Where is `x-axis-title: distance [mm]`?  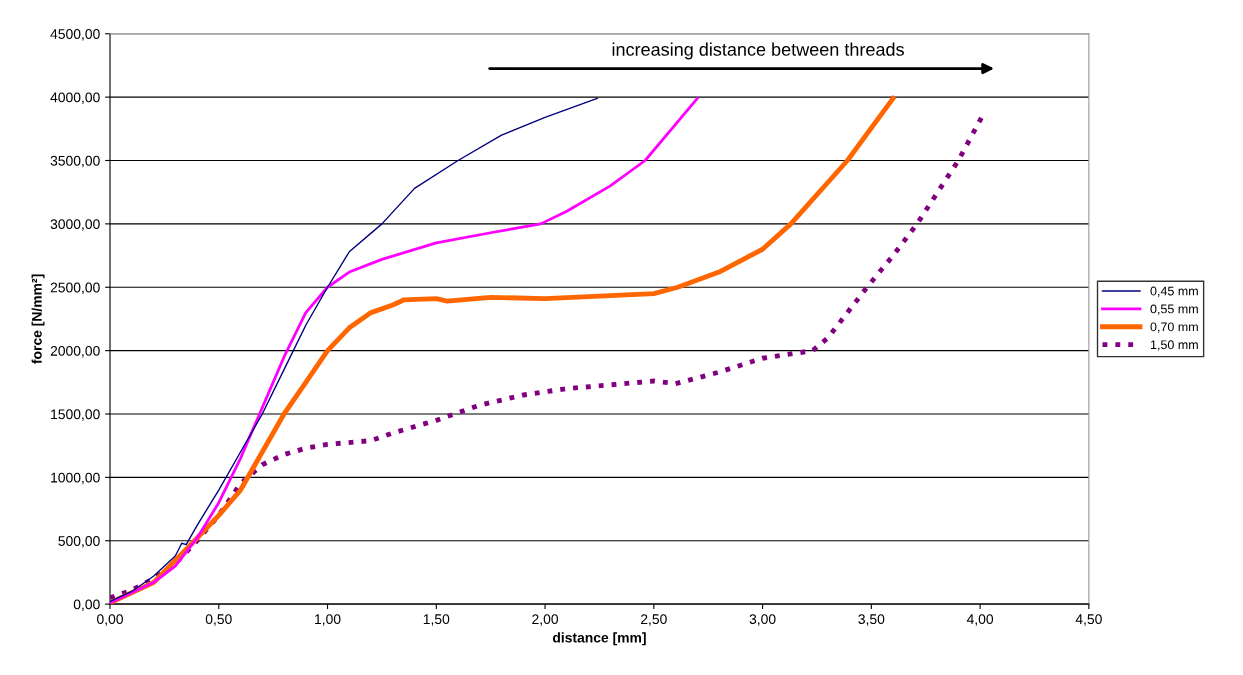
x-axis-title: distance [mm] is located at coordinates (599, 639).